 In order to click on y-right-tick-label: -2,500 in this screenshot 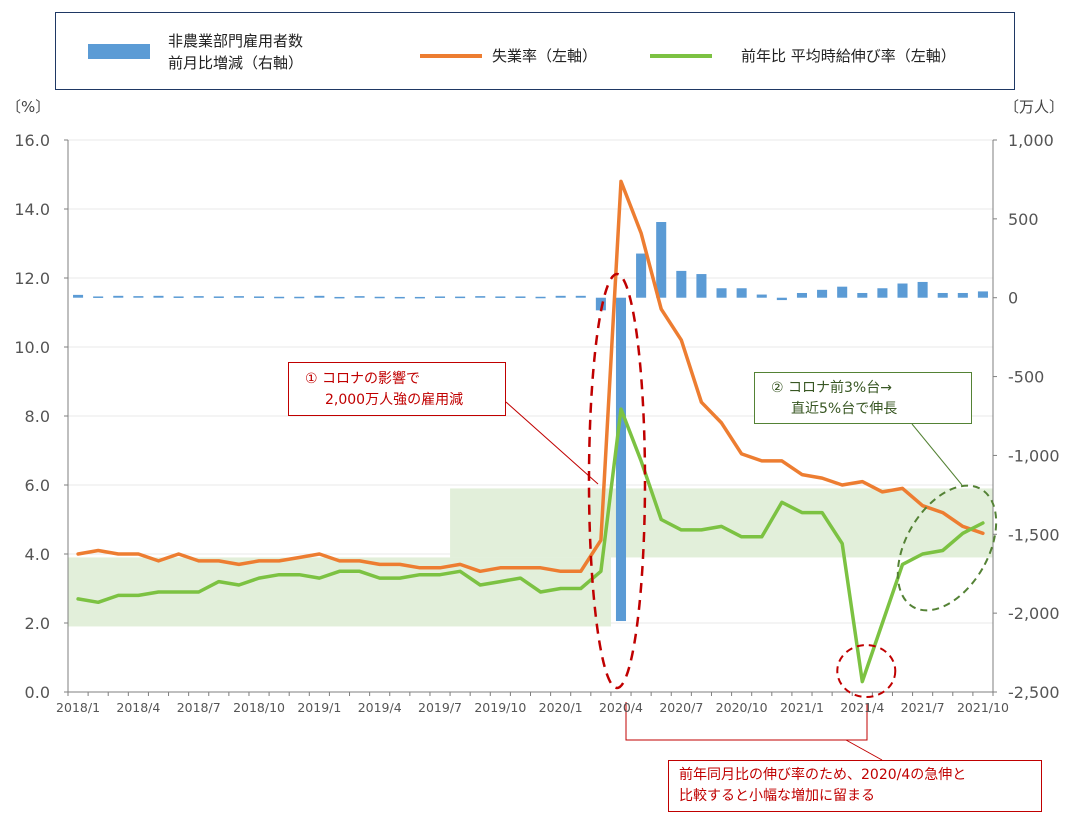, I will do `click(1034, 692)`.